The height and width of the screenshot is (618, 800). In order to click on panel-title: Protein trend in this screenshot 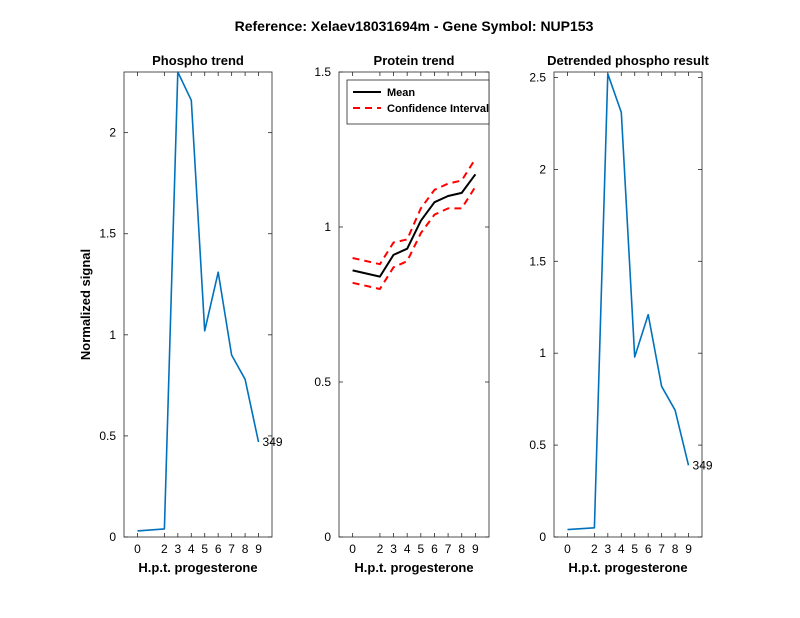, I will do `click(414, 60)`.